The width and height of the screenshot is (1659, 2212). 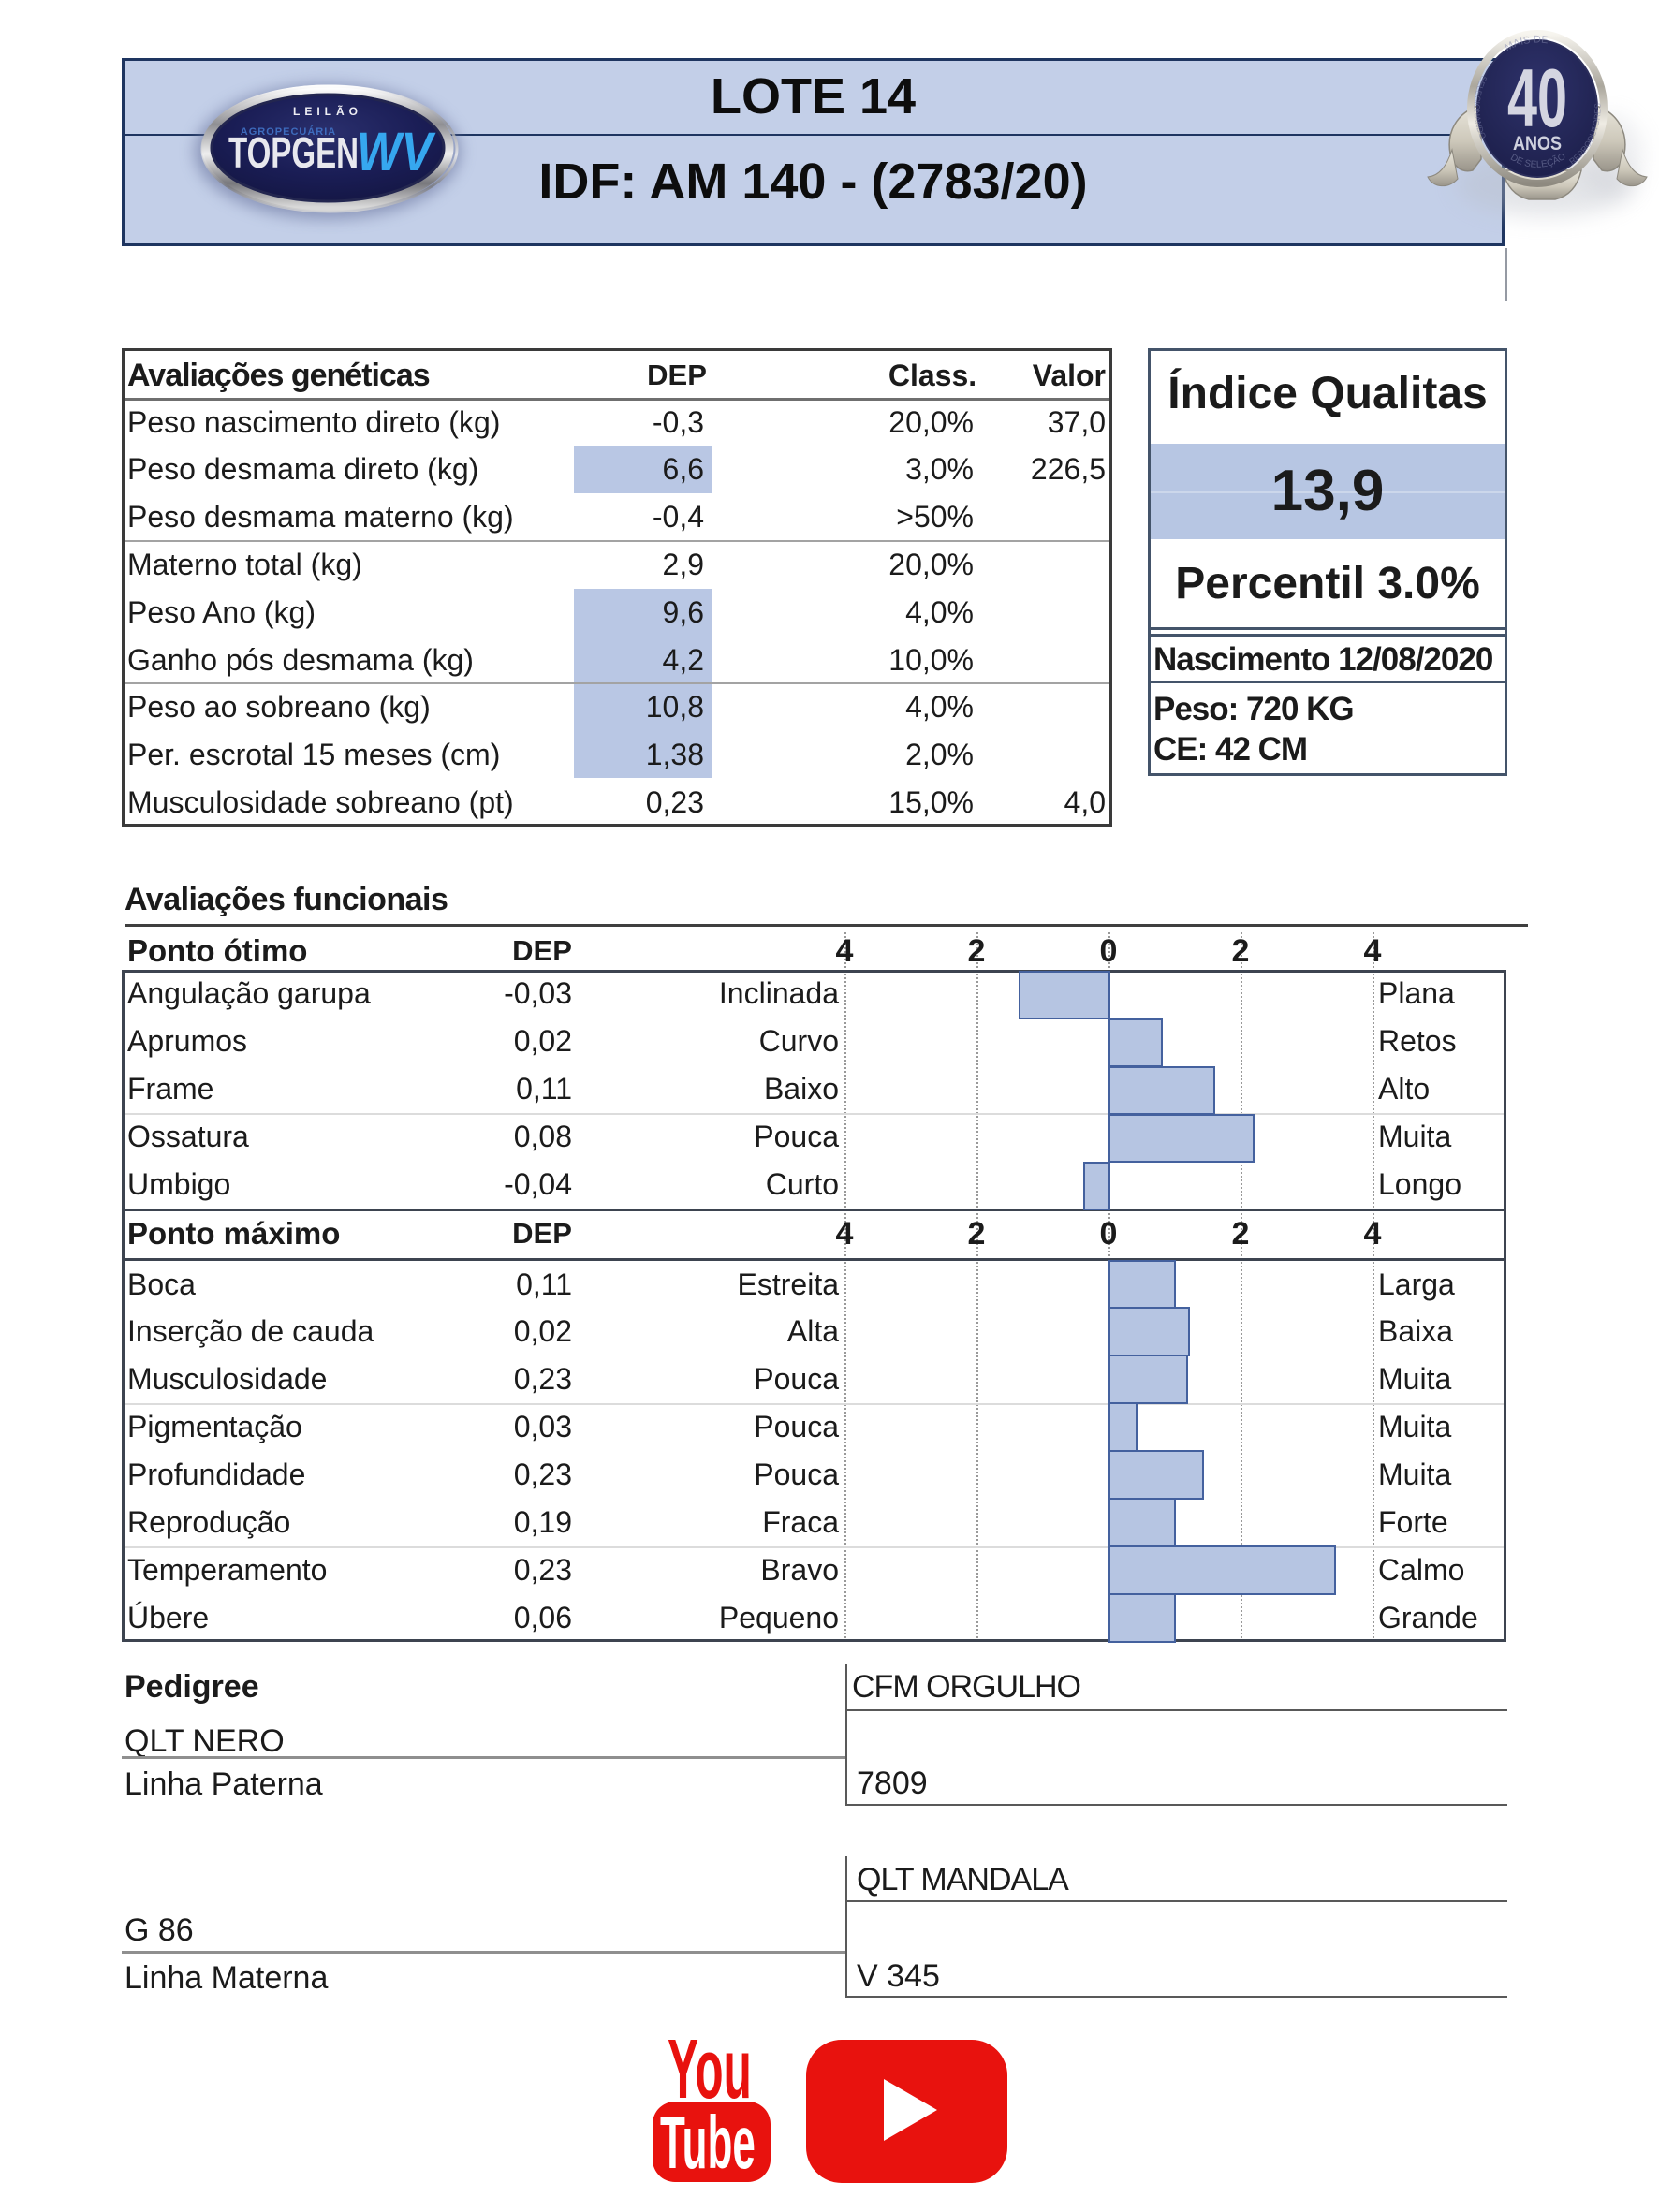 What do you see at coordinates (1537, 143) in the screenshot?
I see `svg-text: ANOS` at bounding box center [1537, 143].